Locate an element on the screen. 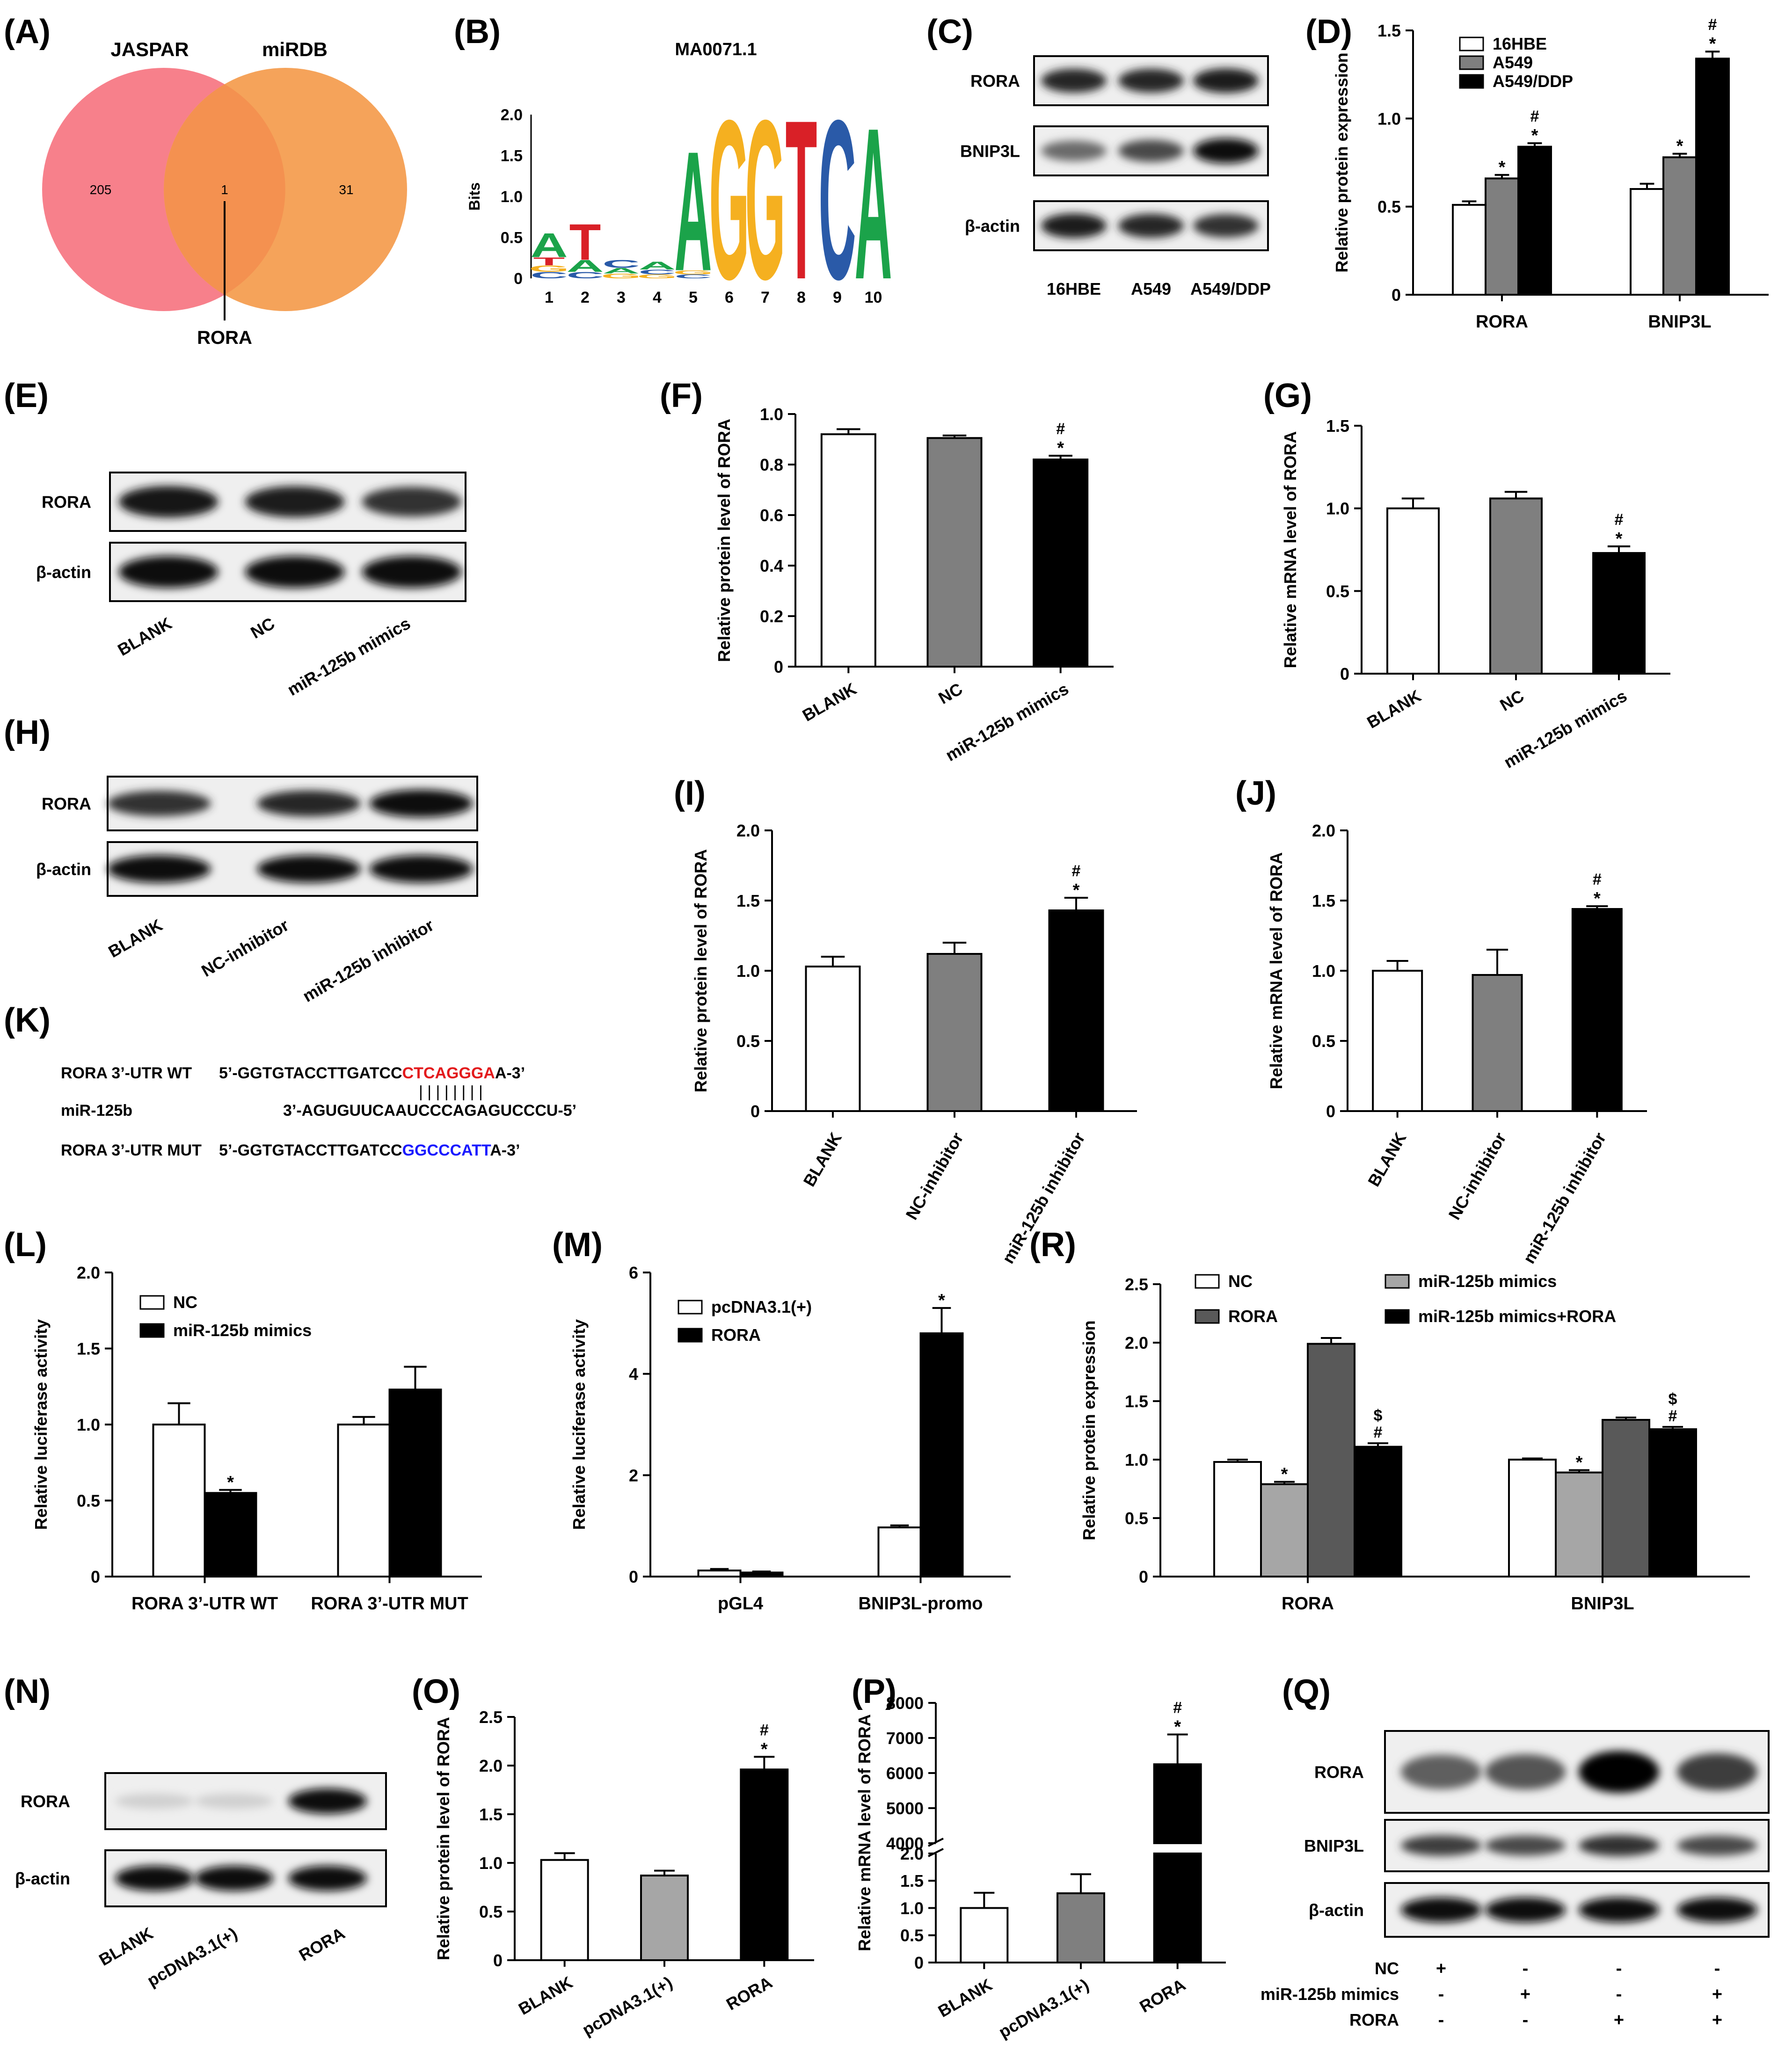 The width and height of the screenshot is (1778, 2072). legend-label: pcDNA3.1(+) is located at coordinates (761, 1306).